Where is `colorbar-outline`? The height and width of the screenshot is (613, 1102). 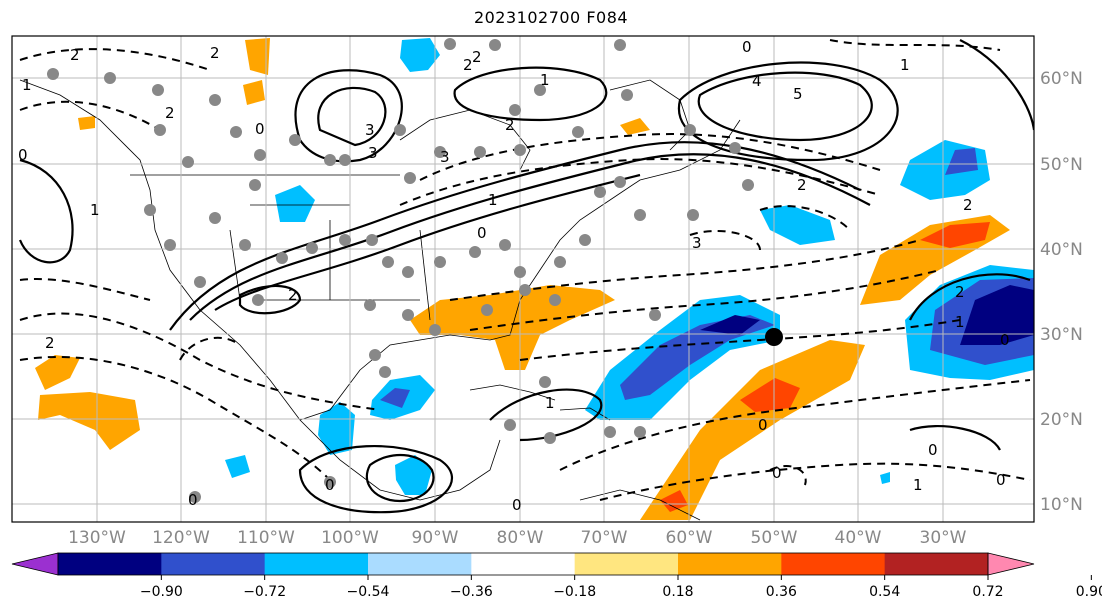
colorbar-outline is located at coordinates (523, 564).